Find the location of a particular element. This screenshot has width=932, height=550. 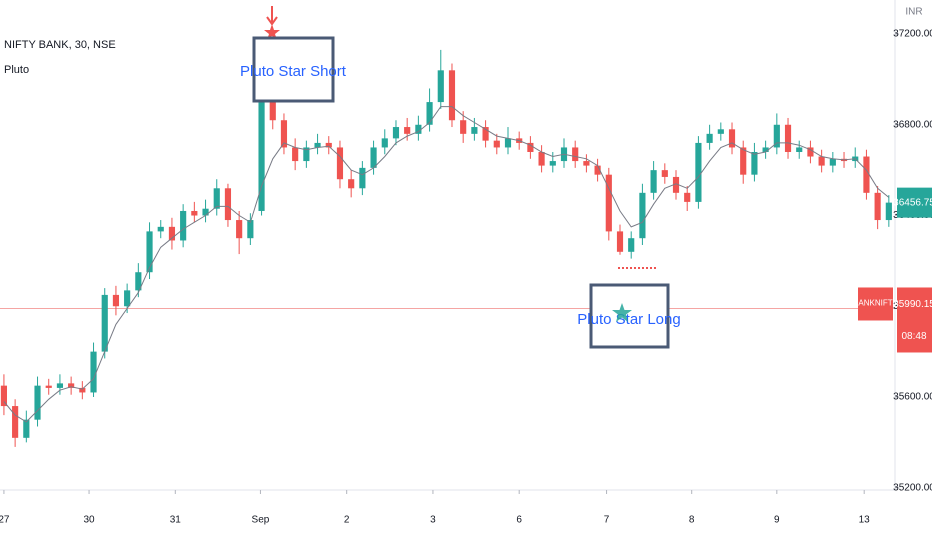

alert-name-tag is located at coordinates (875, 304).